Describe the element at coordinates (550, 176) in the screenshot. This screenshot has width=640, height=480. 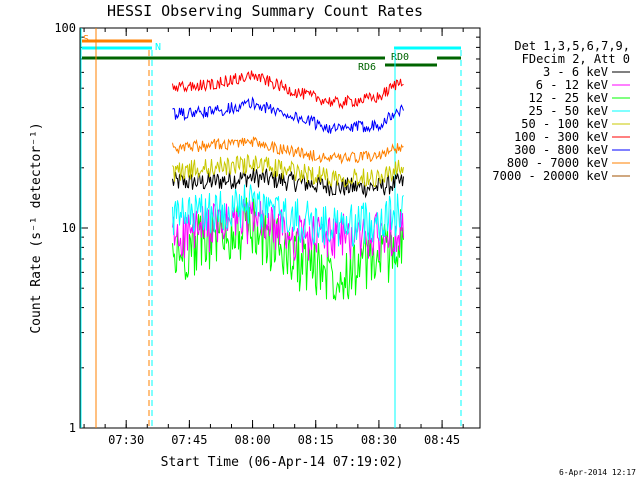
I see `legend-label: 7000 - 20000 keV` at that location.